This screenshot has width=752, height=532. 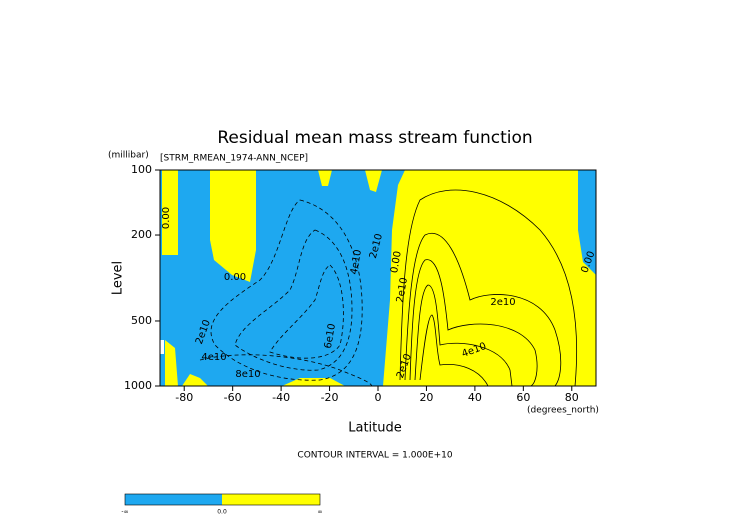 What do you see at coordinates (523, 397) in the screenshot?
I see `x-tick-label: 60` at bounding box center [523, 397].